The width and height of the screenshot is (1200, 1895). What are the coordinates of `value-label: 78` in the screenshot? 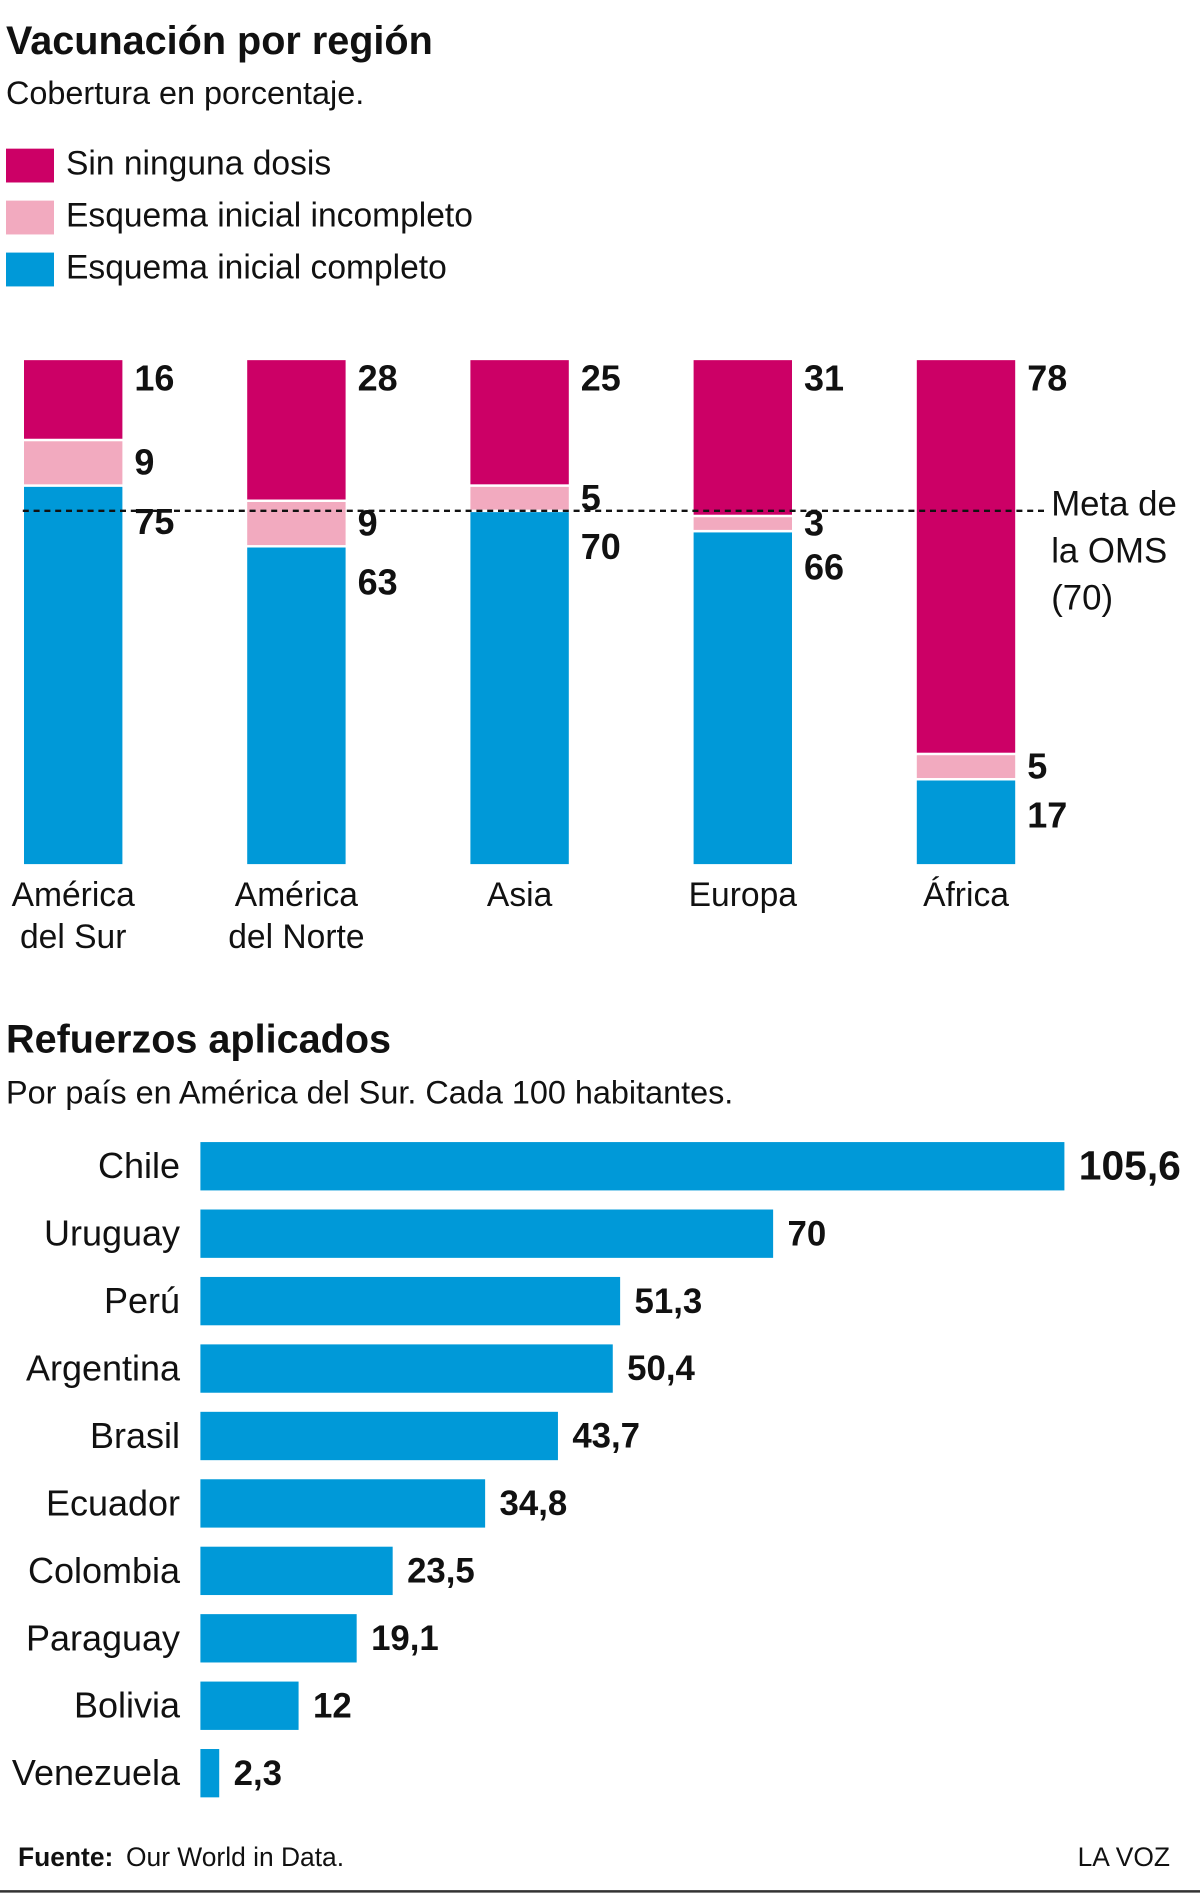 It's located at (1047, 377).